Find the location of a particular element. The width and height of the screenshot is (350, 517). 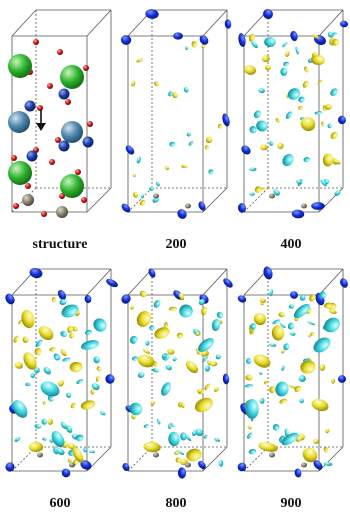

panel-label-800: 800 is located at coordinates (176, 503).